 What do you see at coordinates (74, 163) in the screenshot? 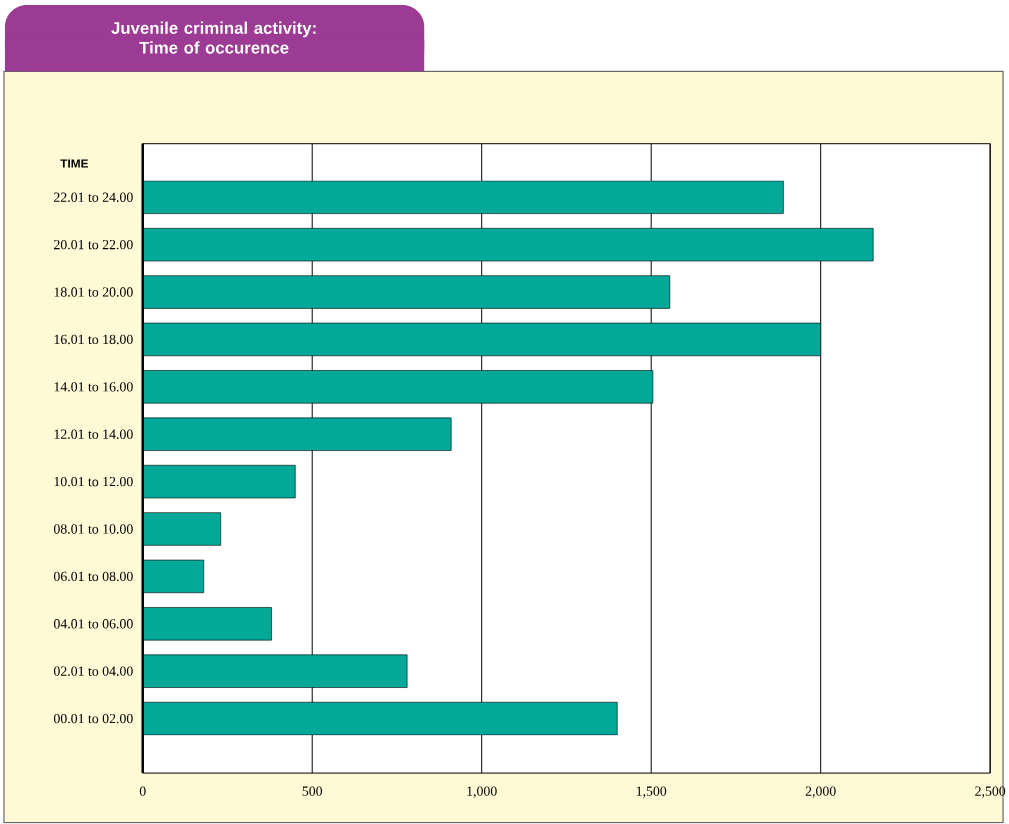
I see `y-axis-title: TIME` at bounding box center [74, 163].